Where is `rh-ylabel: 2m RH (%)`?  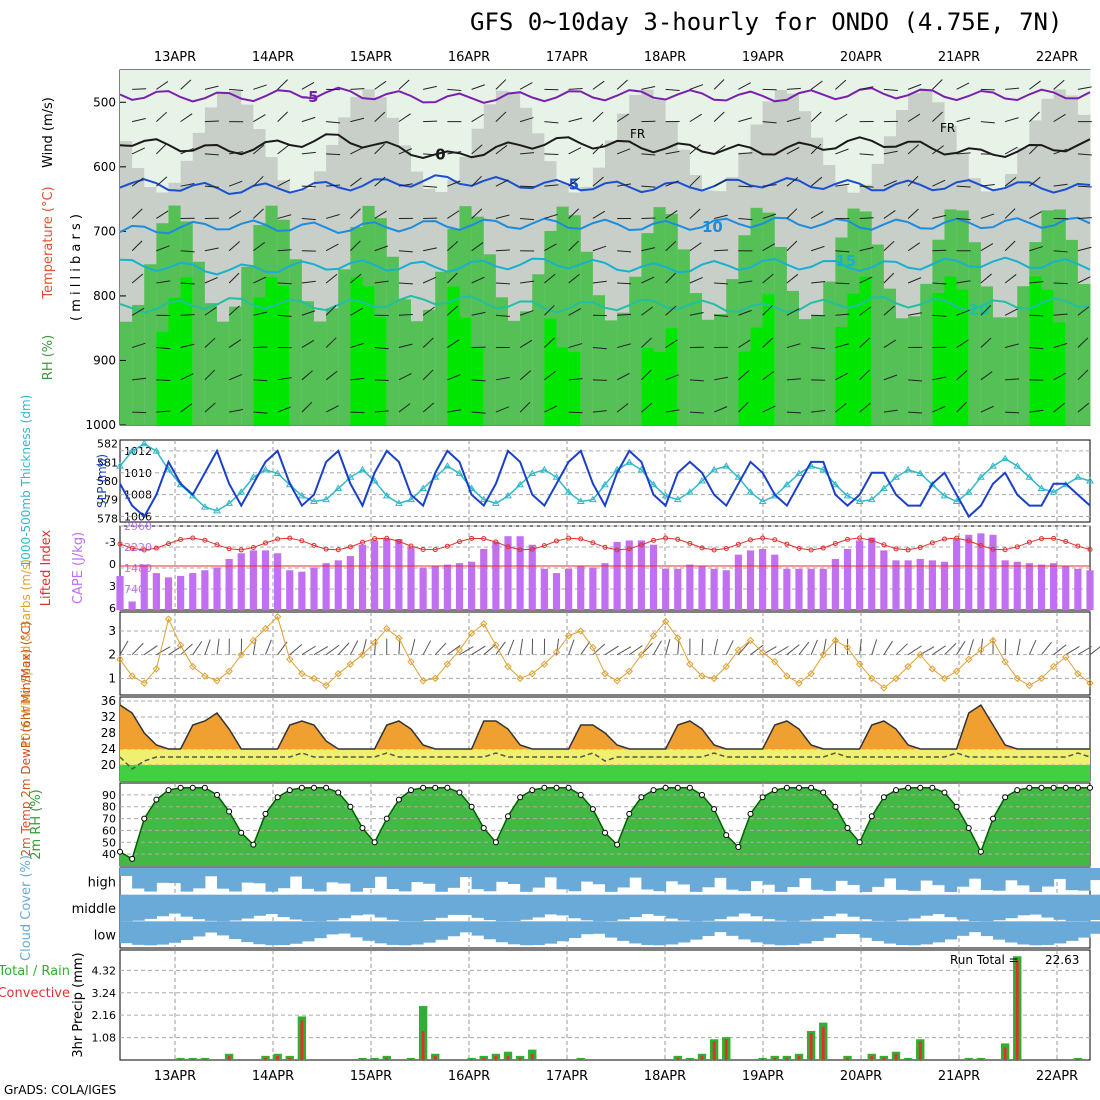
rh-ylabel: 2m RH (%) is located at coordinates (36, 824).